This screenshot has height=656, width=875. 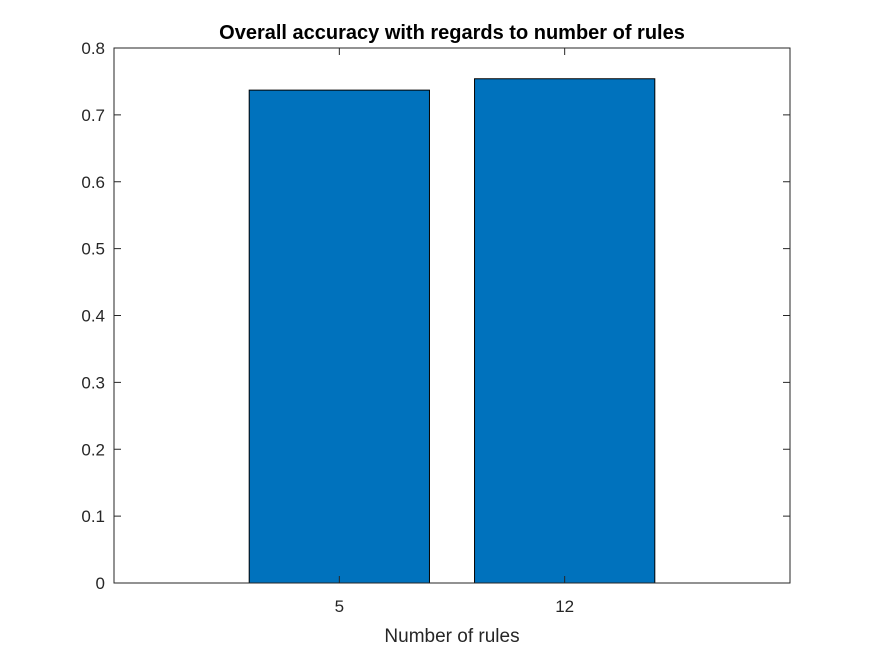 What do you see at coordinates (93, 516) in the screenshot?
I see `y-tick-label: 0.1` at bounding box center [93, 516].